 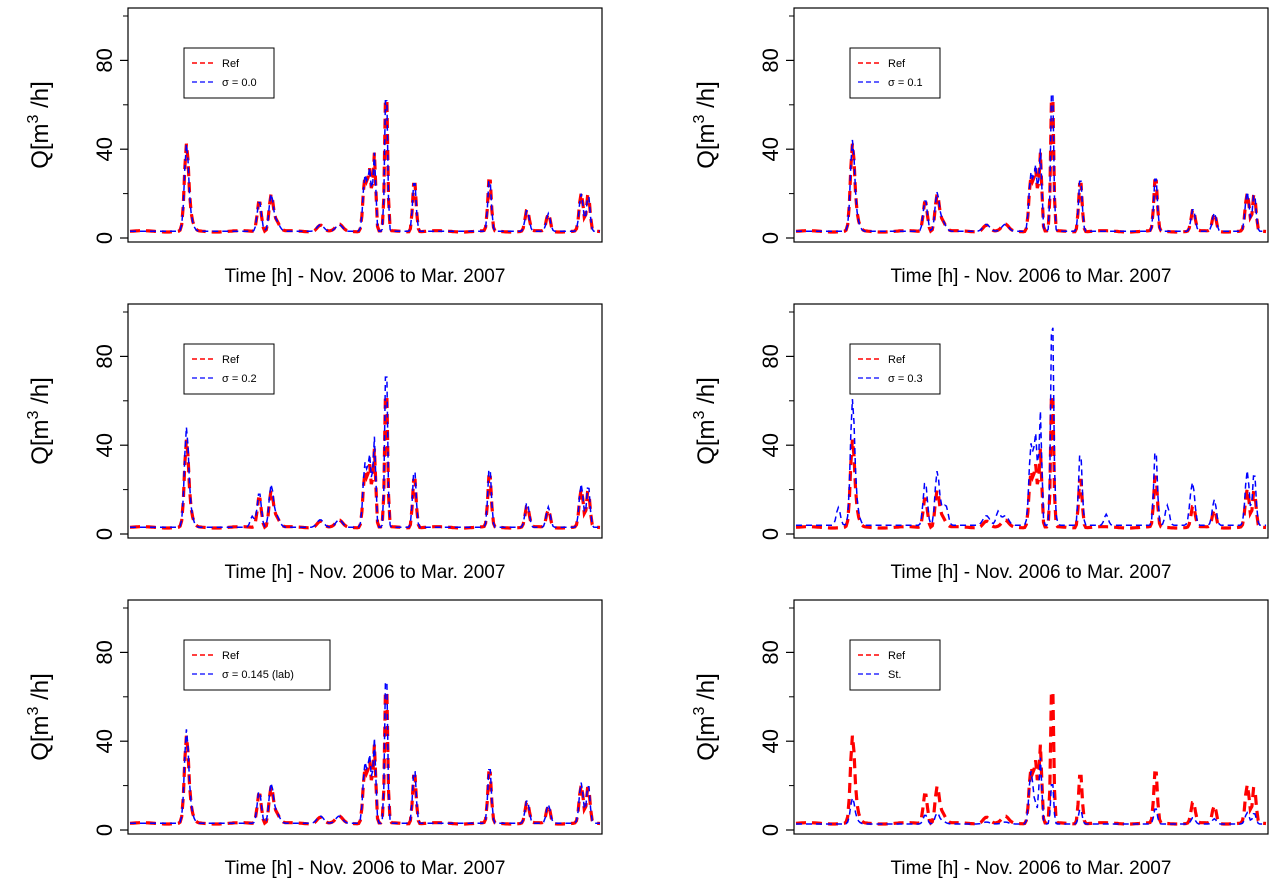 What do you see at coordinates (239, 83) in the screenshot?
I see `legend-entry: σ = 0.0` at bounding box center [239, 83].